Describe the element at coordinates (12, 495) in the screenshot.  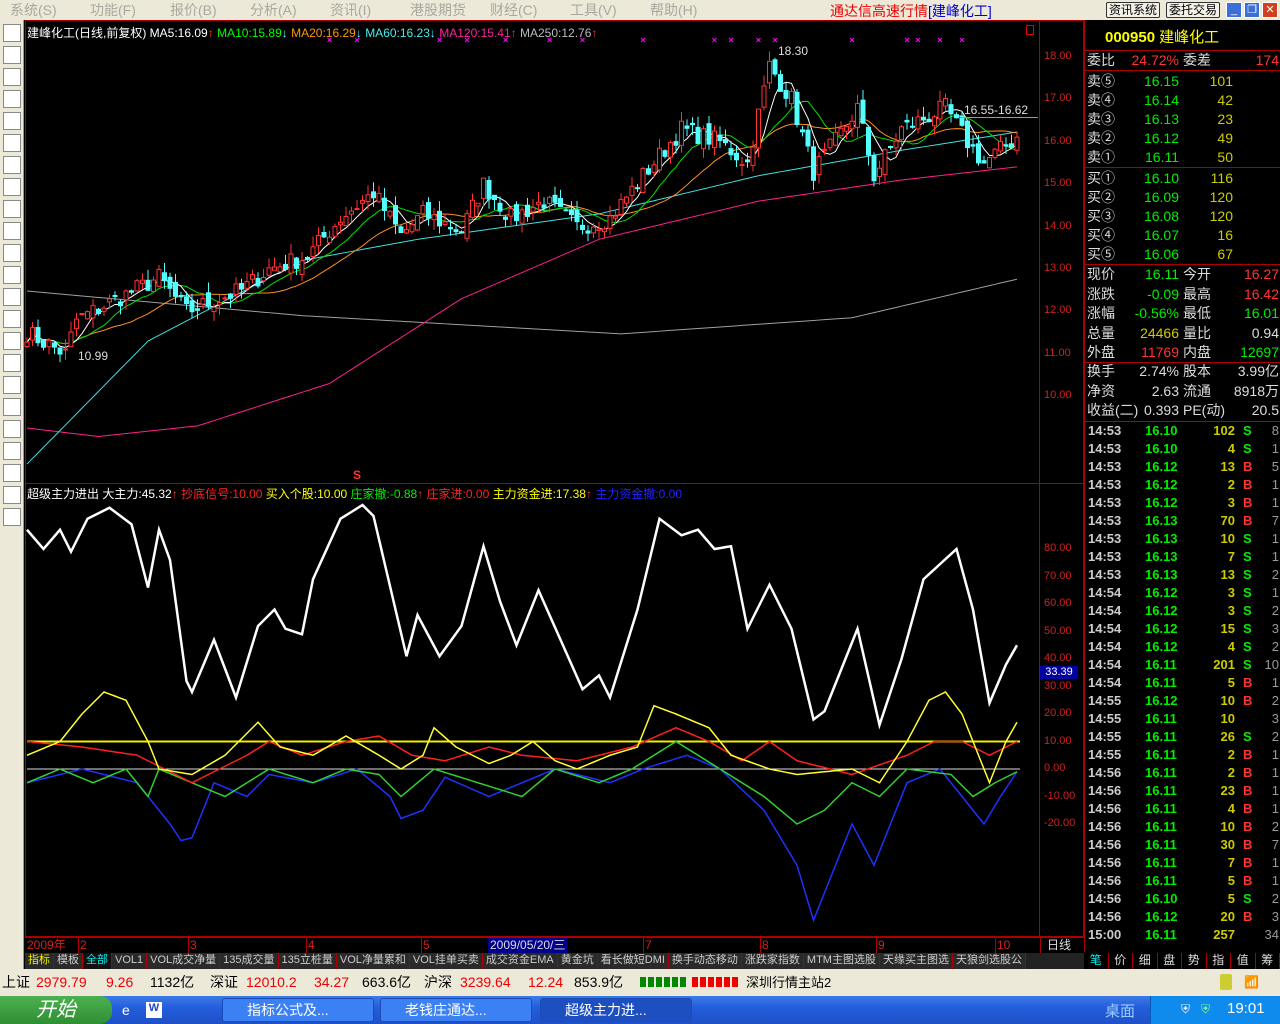
I see `up-arrow-icon` at that location.